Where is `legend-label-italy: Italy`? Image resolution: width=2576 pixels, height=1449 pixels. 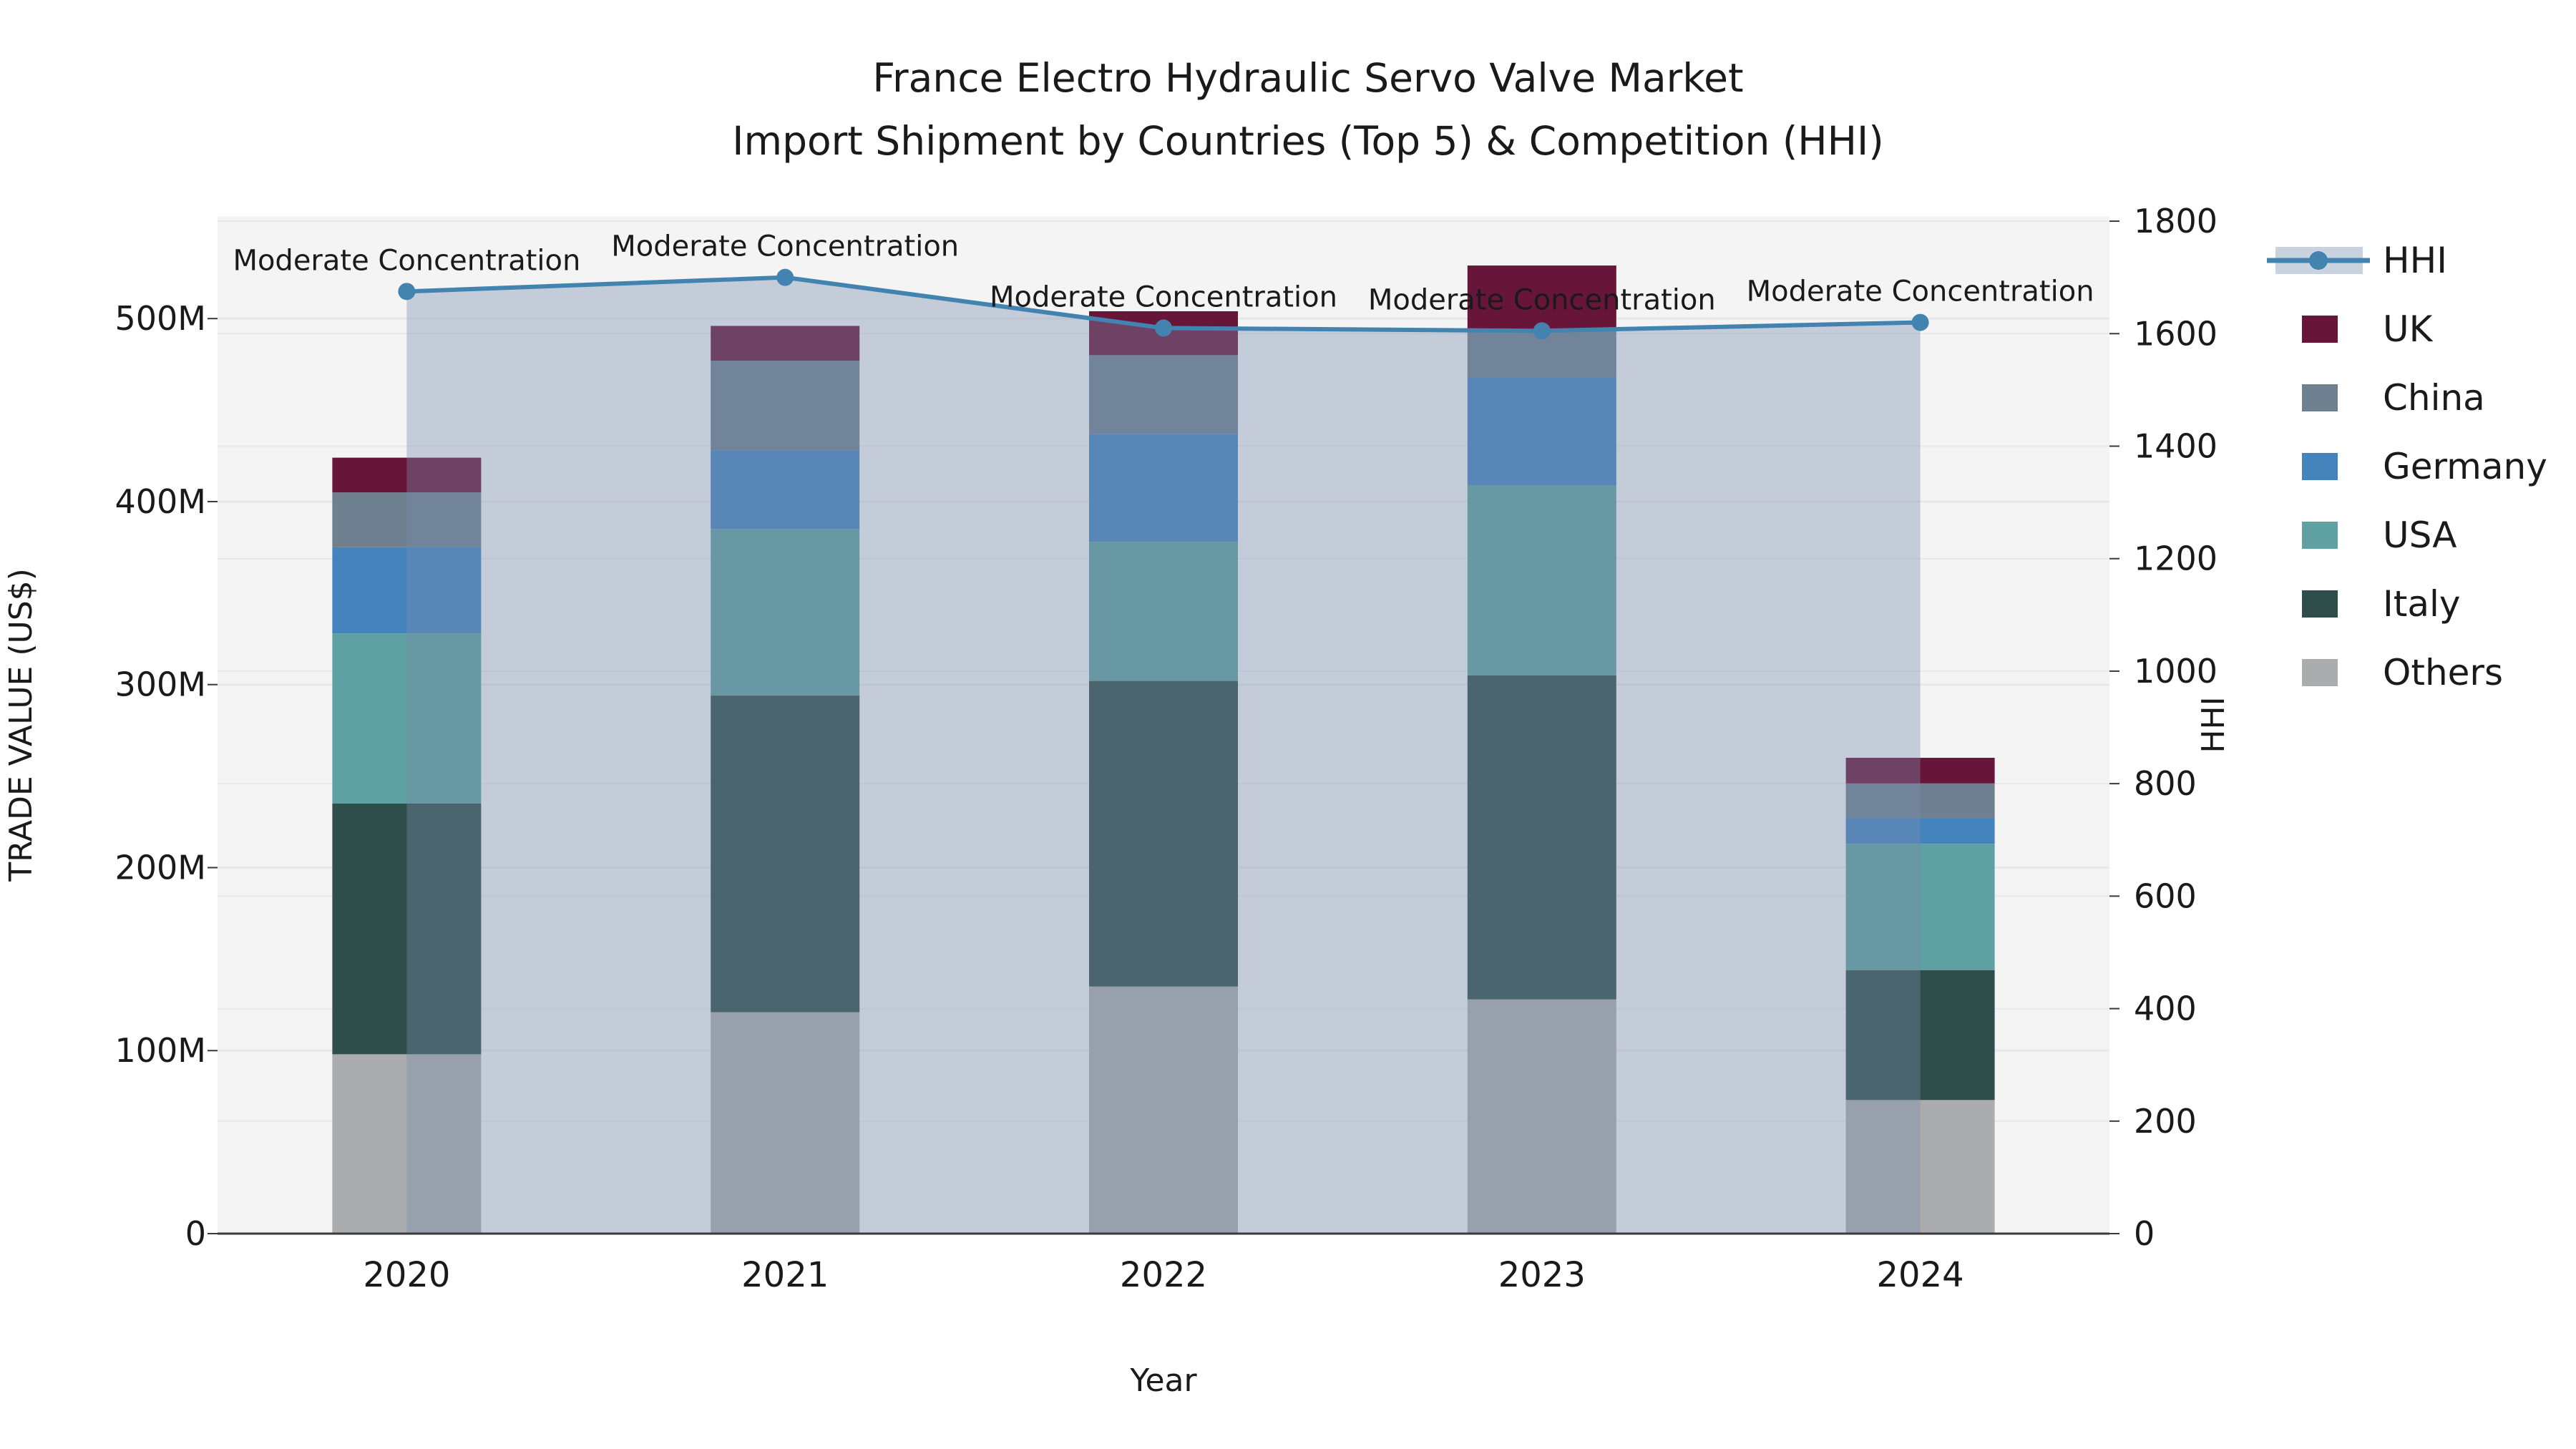 legend-label-italy: Italy is located at coordinates (2421, 604).